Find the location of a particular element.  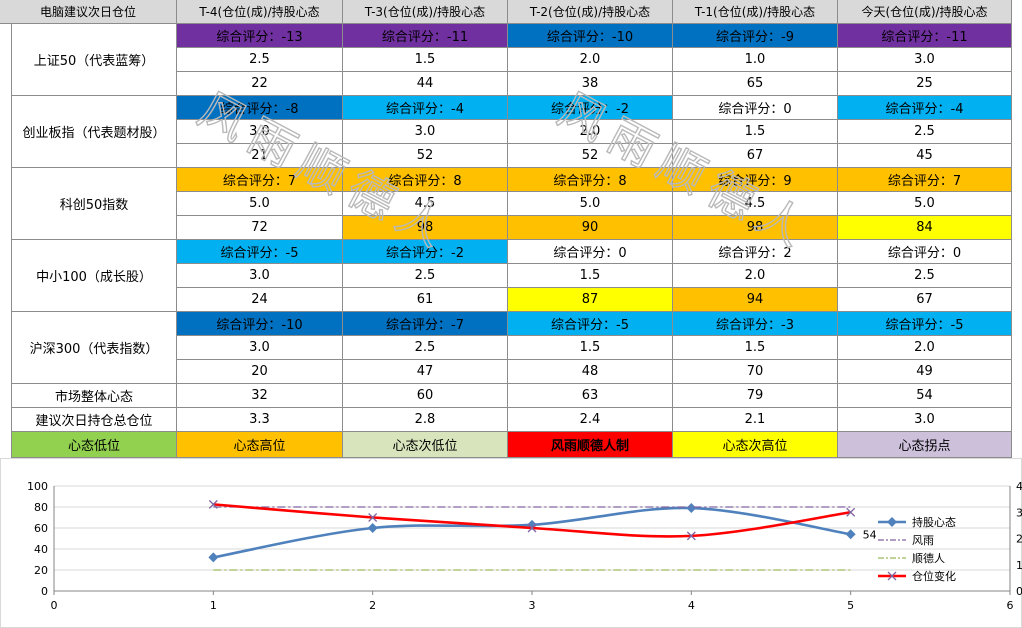

y-tick-label: 80 is located at coordinates (41, 507).